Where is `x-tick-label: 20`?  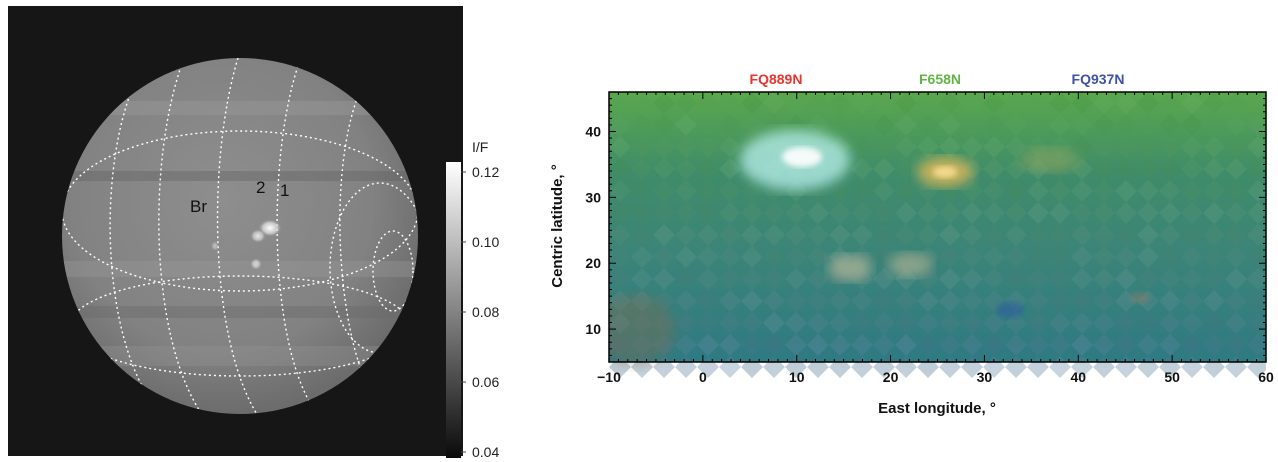
x-tick-label: 20 is located at coordinates (891, 377).